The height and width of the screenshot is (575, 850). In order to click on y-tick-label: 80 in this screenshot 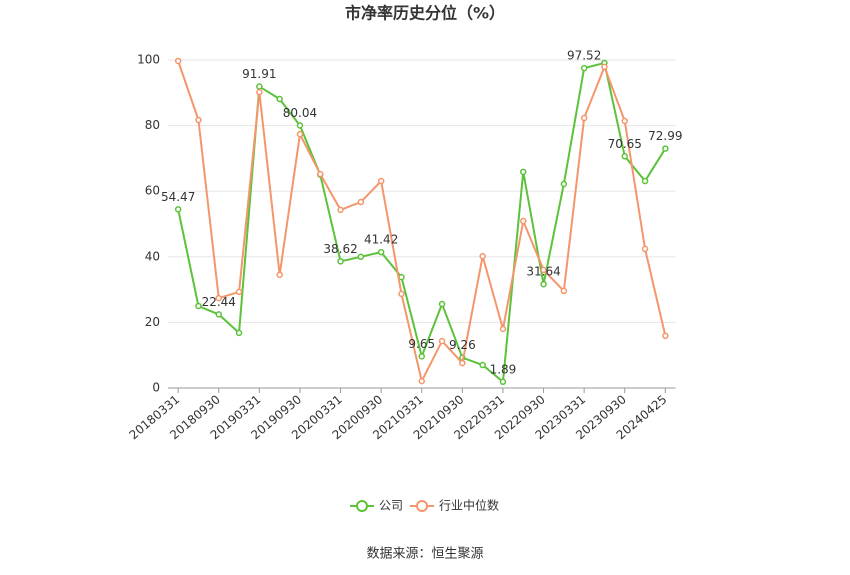, I will do `click(152, 125)`.